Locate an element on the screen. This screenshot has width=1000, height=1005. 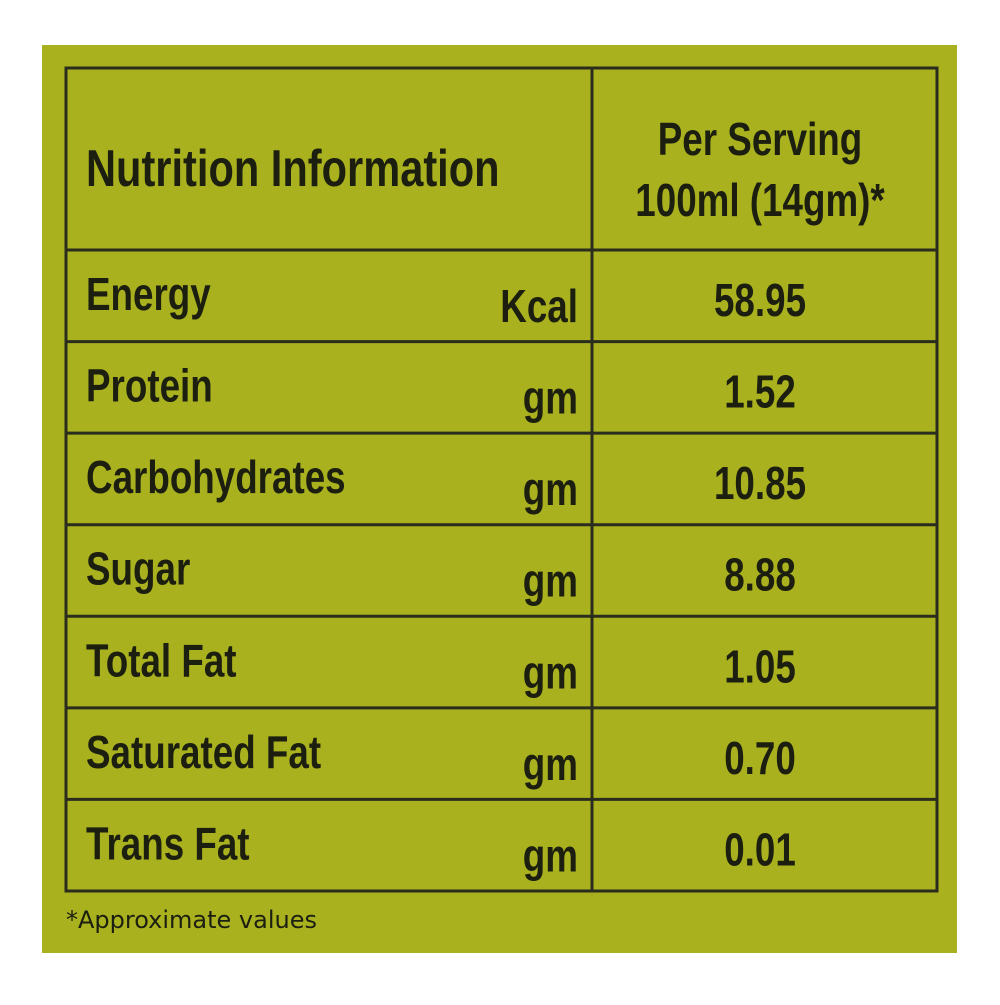
nutrient-cell: Trans Fat is located at coordinates (168, 843).